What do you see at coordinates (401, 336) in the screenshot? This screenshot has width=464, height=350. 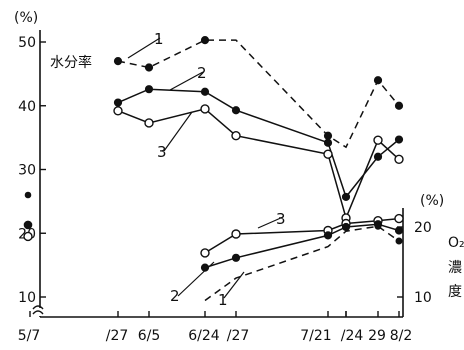 I see `x-tick-label: 8/2` at bounding box center [401, 336].